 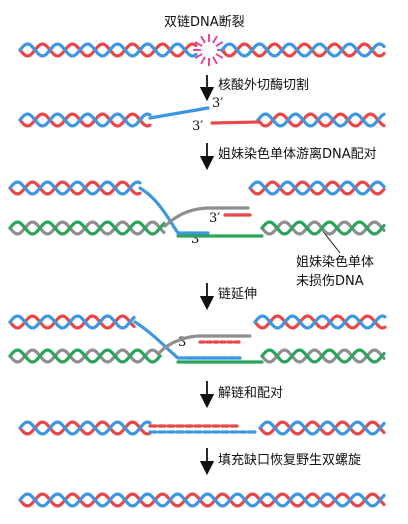 I want to click on helix-left-4-strand-b, so click(x=85, y=428).